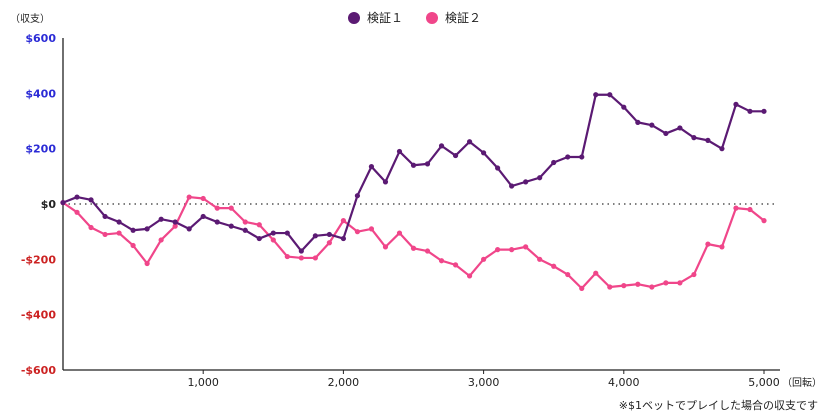 The height and width of the screenshot is (420, 830). I want to click on x-axis-ticks: 1,000 2,000 3,000 4,000 5,000, so click(483, 379).